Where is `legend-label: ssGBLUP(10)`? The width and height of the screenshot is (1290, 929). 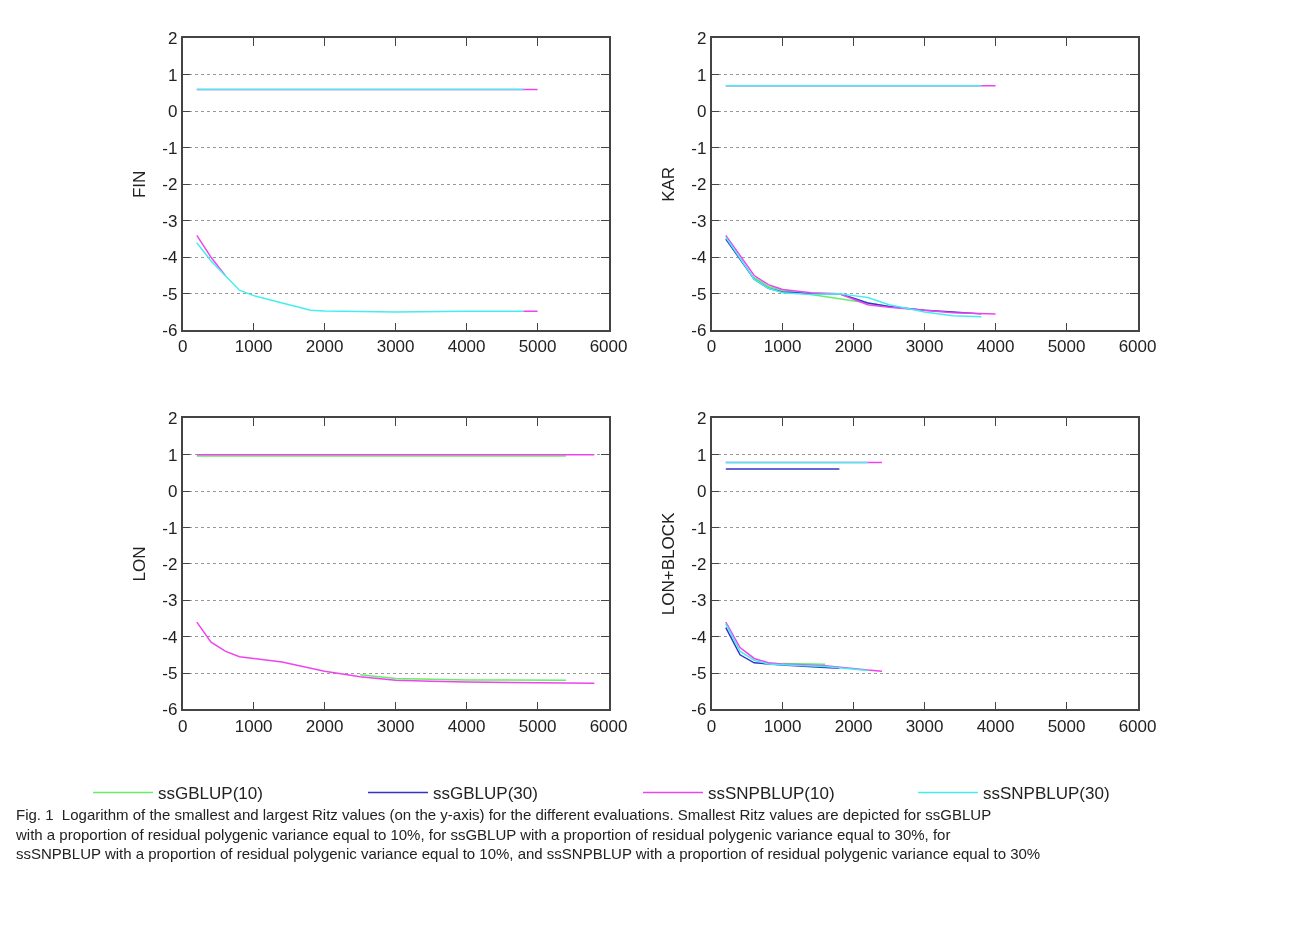
legend-label: ssGBLUP(10) is located at coordinates (210, 794).